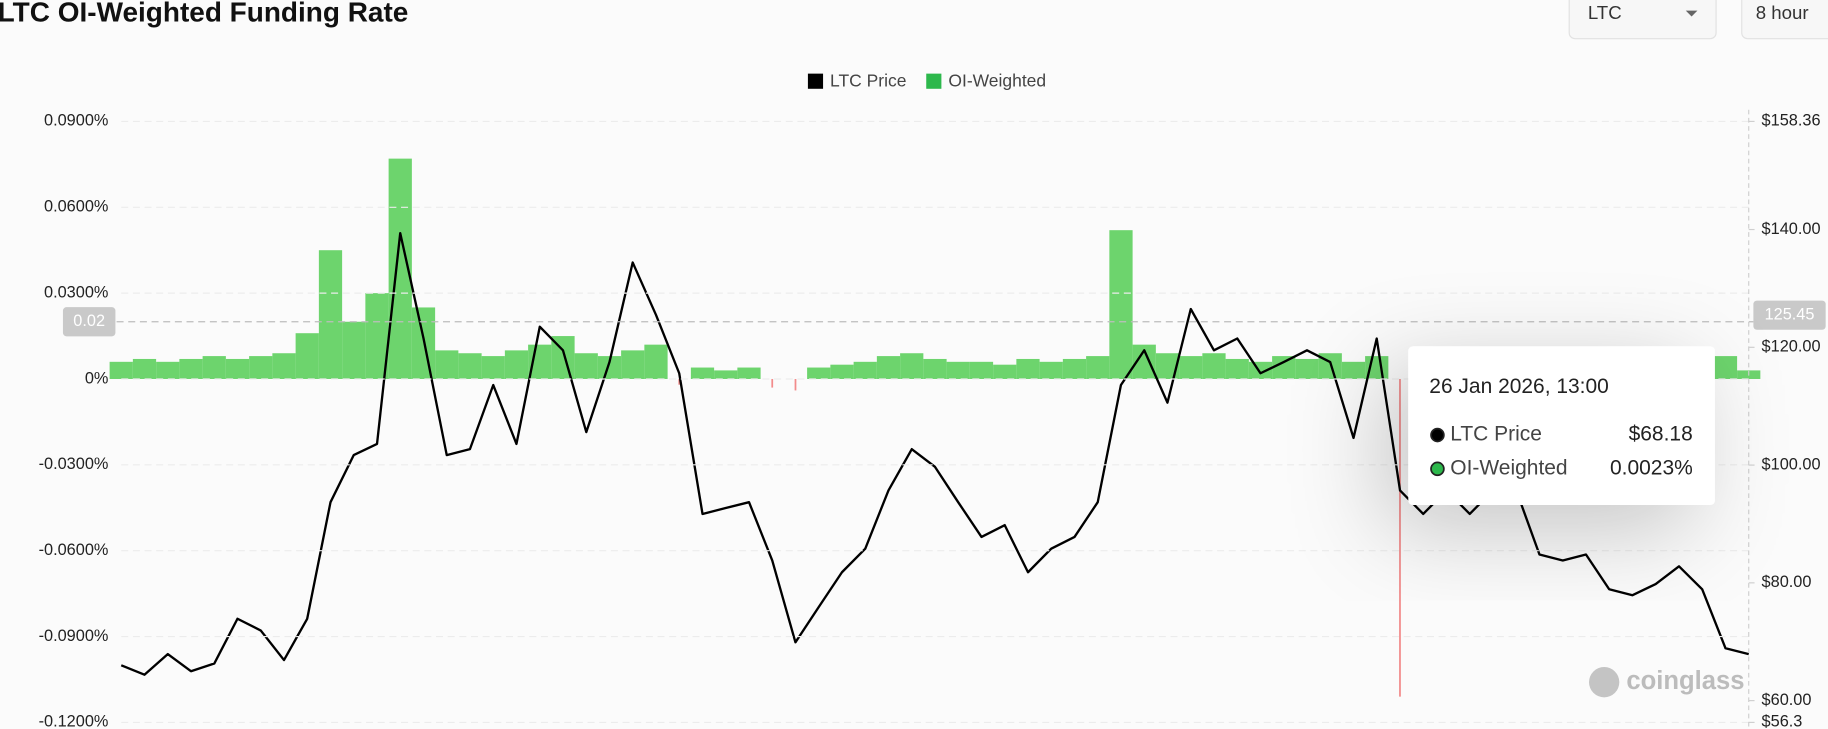 This screenshot has width=1828, height=729. Describe the element at coordinates (1791, 229) in the screenshot. I see `y2-tick-label: $140.00` at that location.